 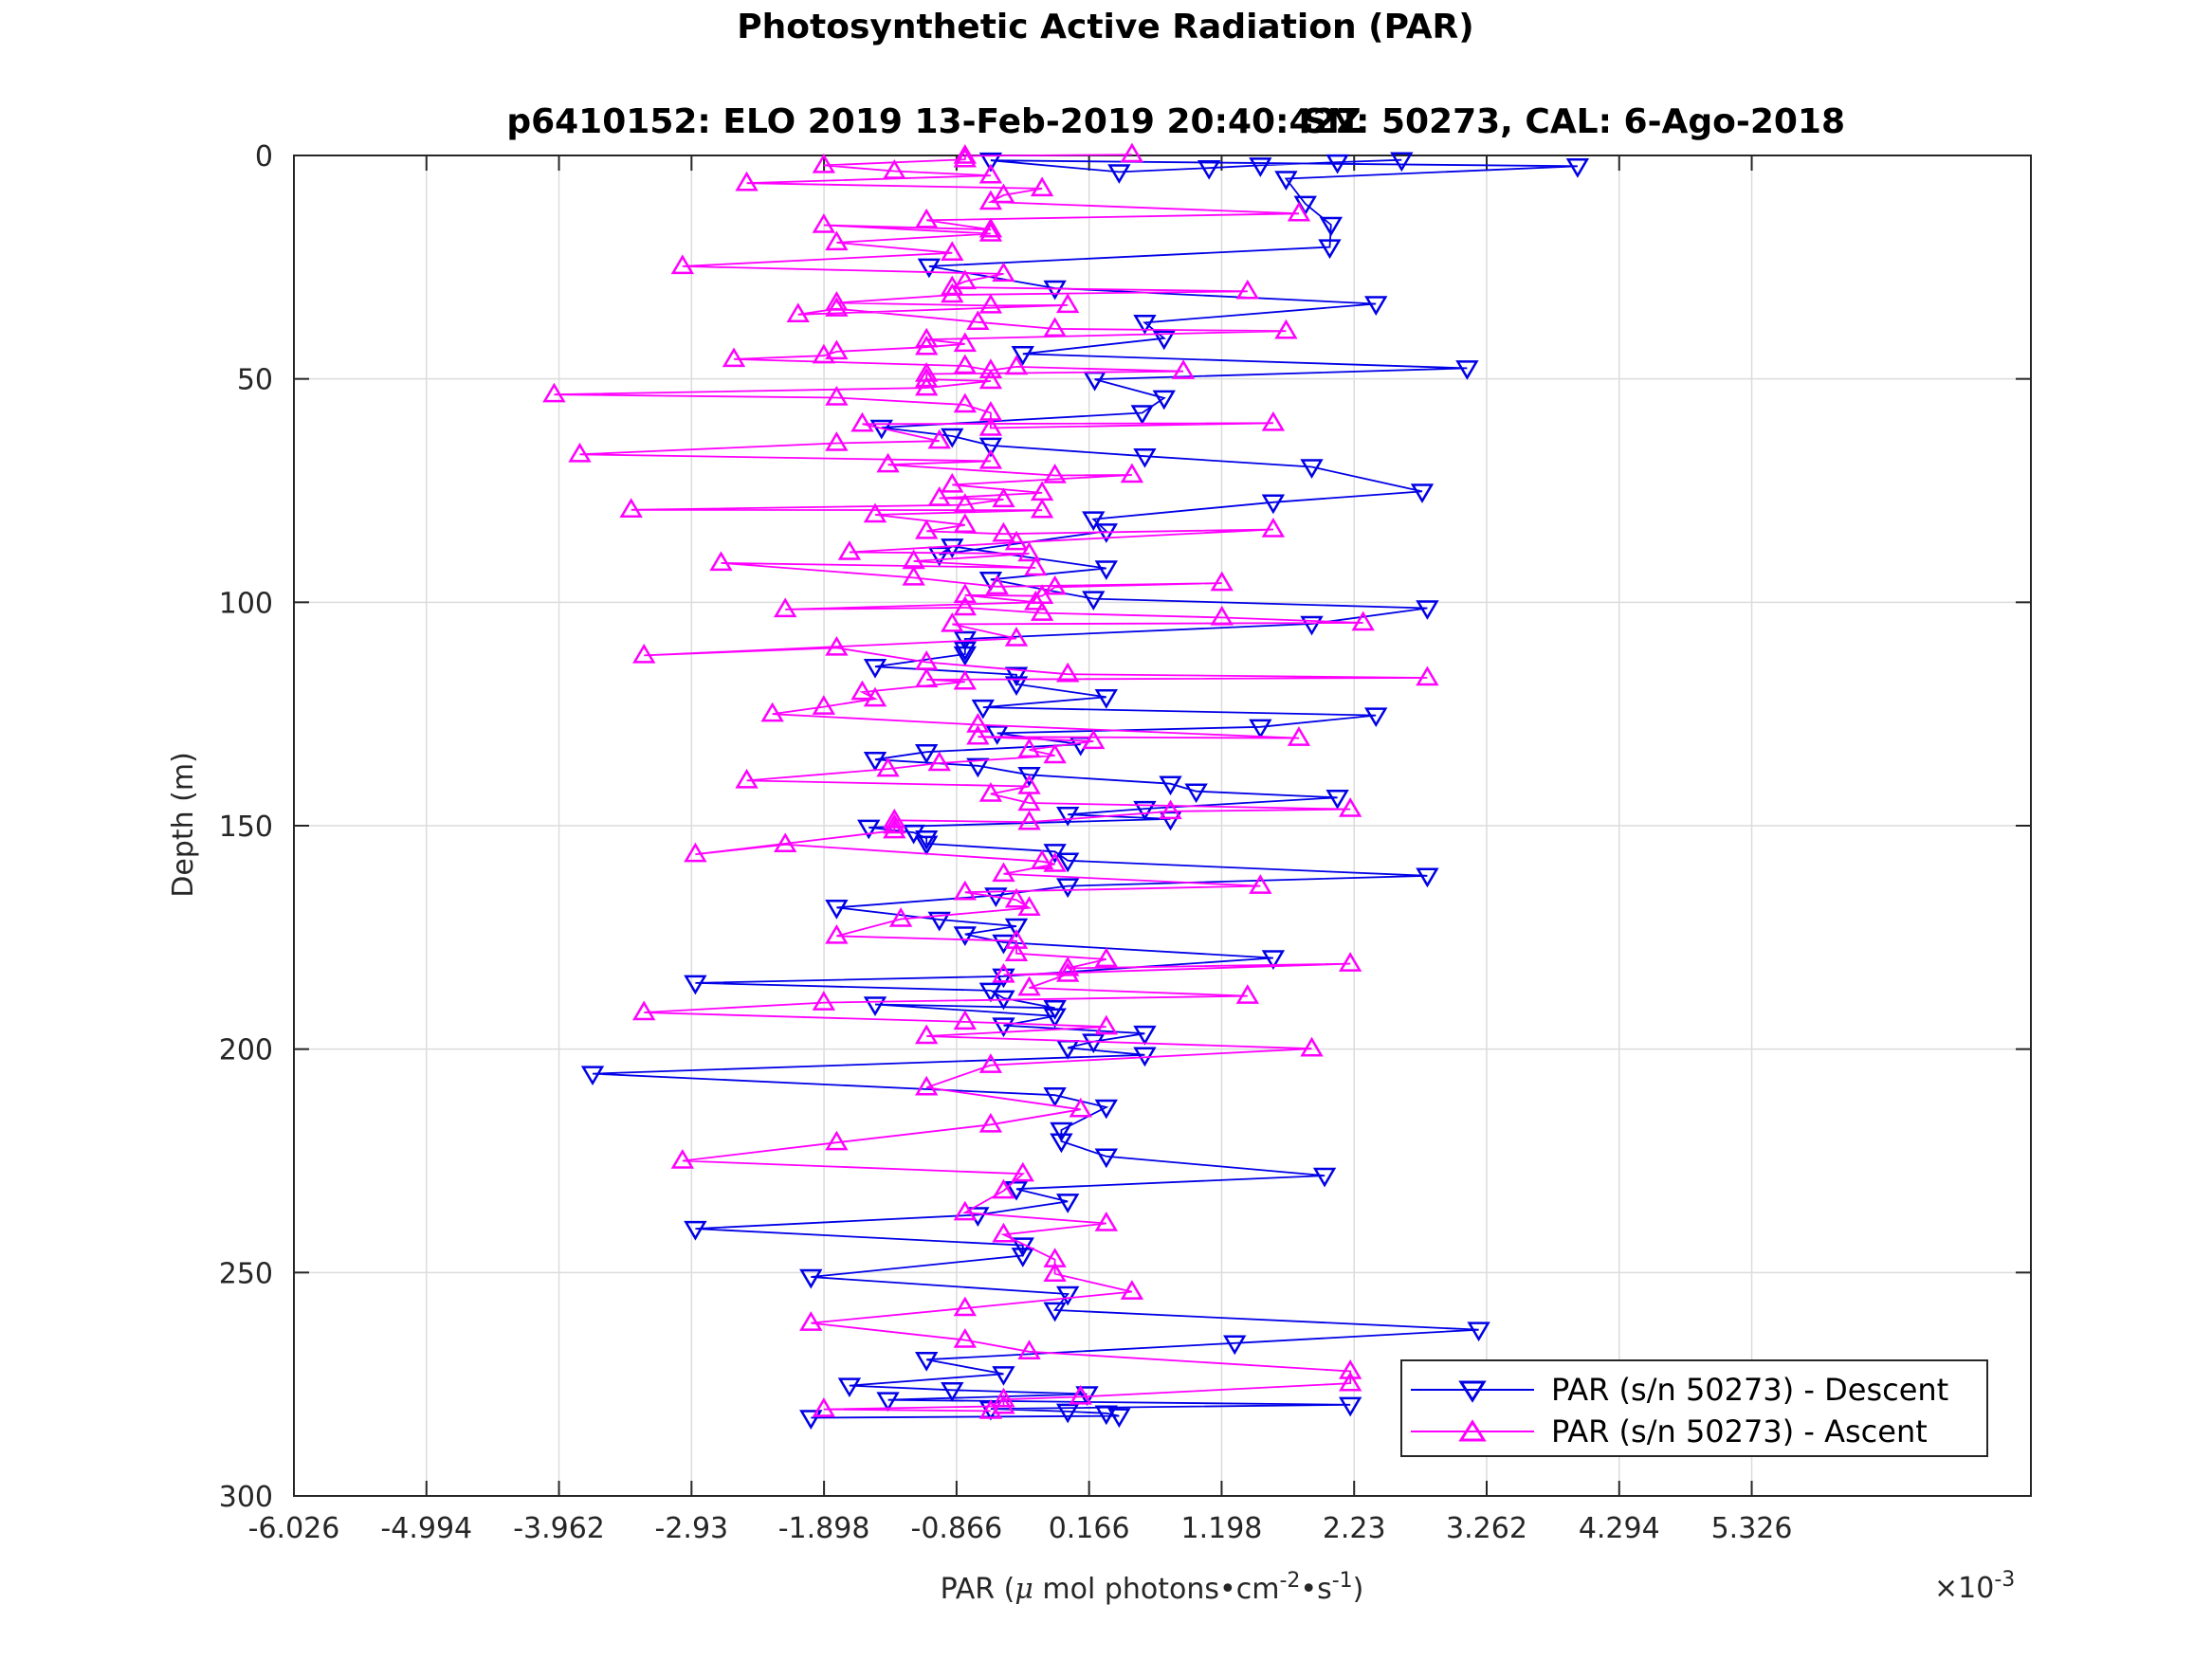 What do you see at coordinates (1152, 1588) in the screenshot?
I see `x-axis-label: PAR (μ mol photons•cm-2•s-1)` at bounding box center [1152, 1588].